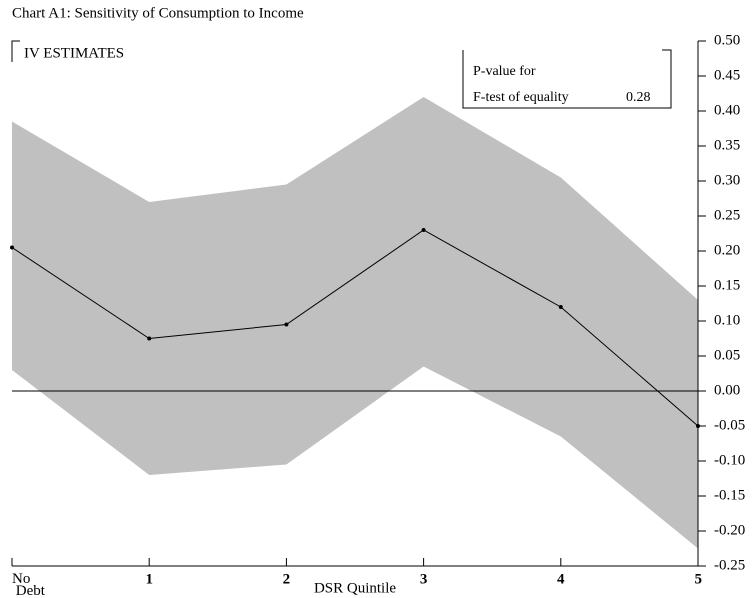 The width and height of the screenshot is (754, 598). I want to click on y-tick-label: 0.10, so click(727, 320).